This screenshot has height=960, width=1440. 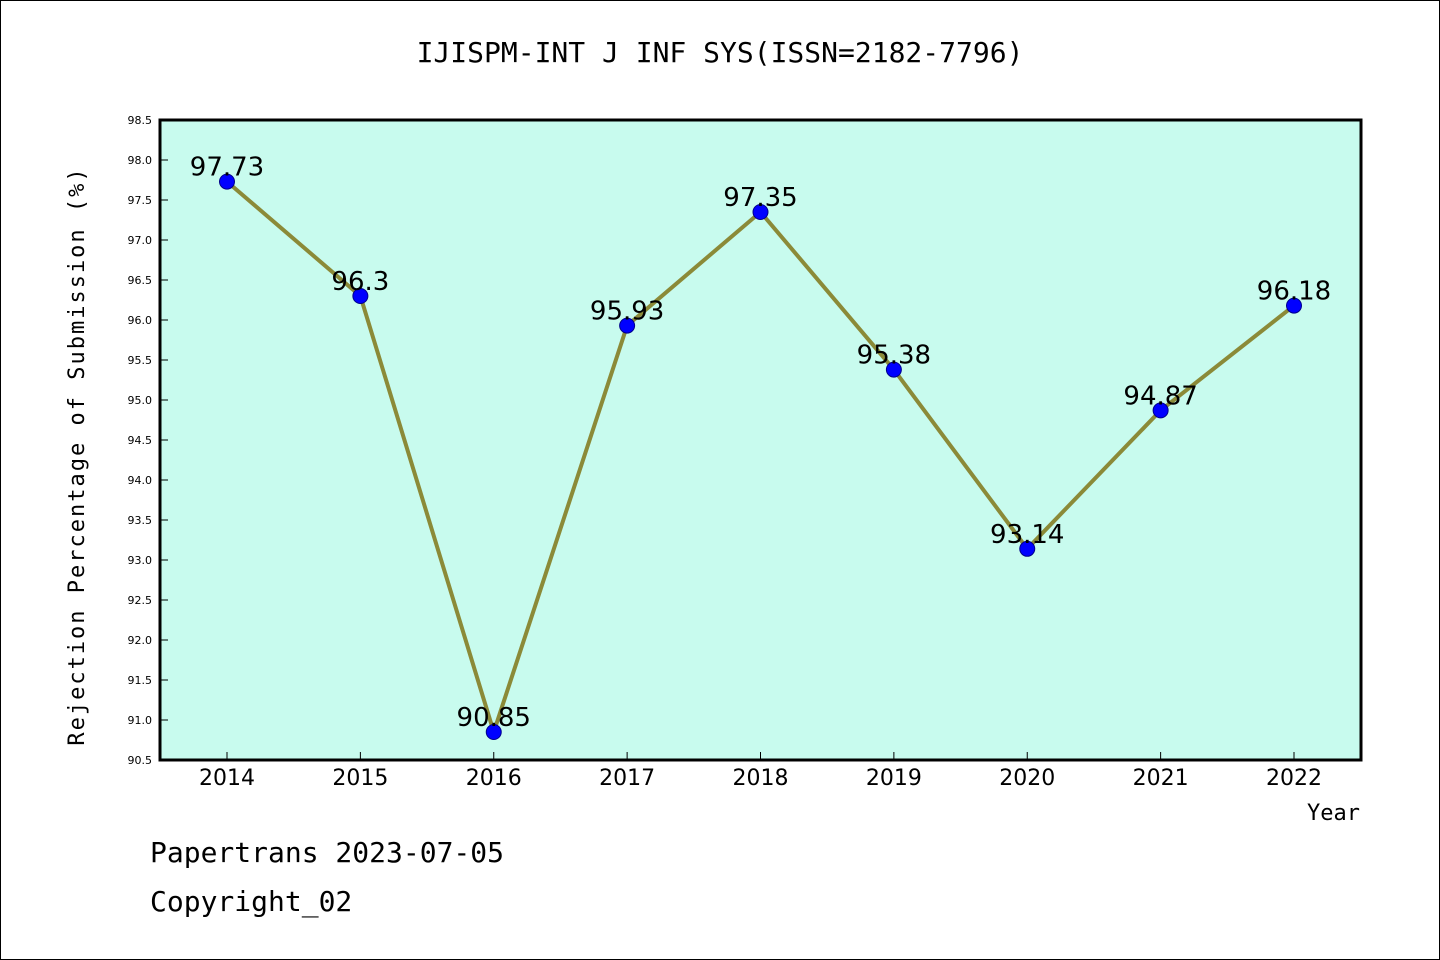 What do you see at coordinates (760, 198) in the screenshot?
I see `data-label: 97.35` at bounding box center [760, 198].